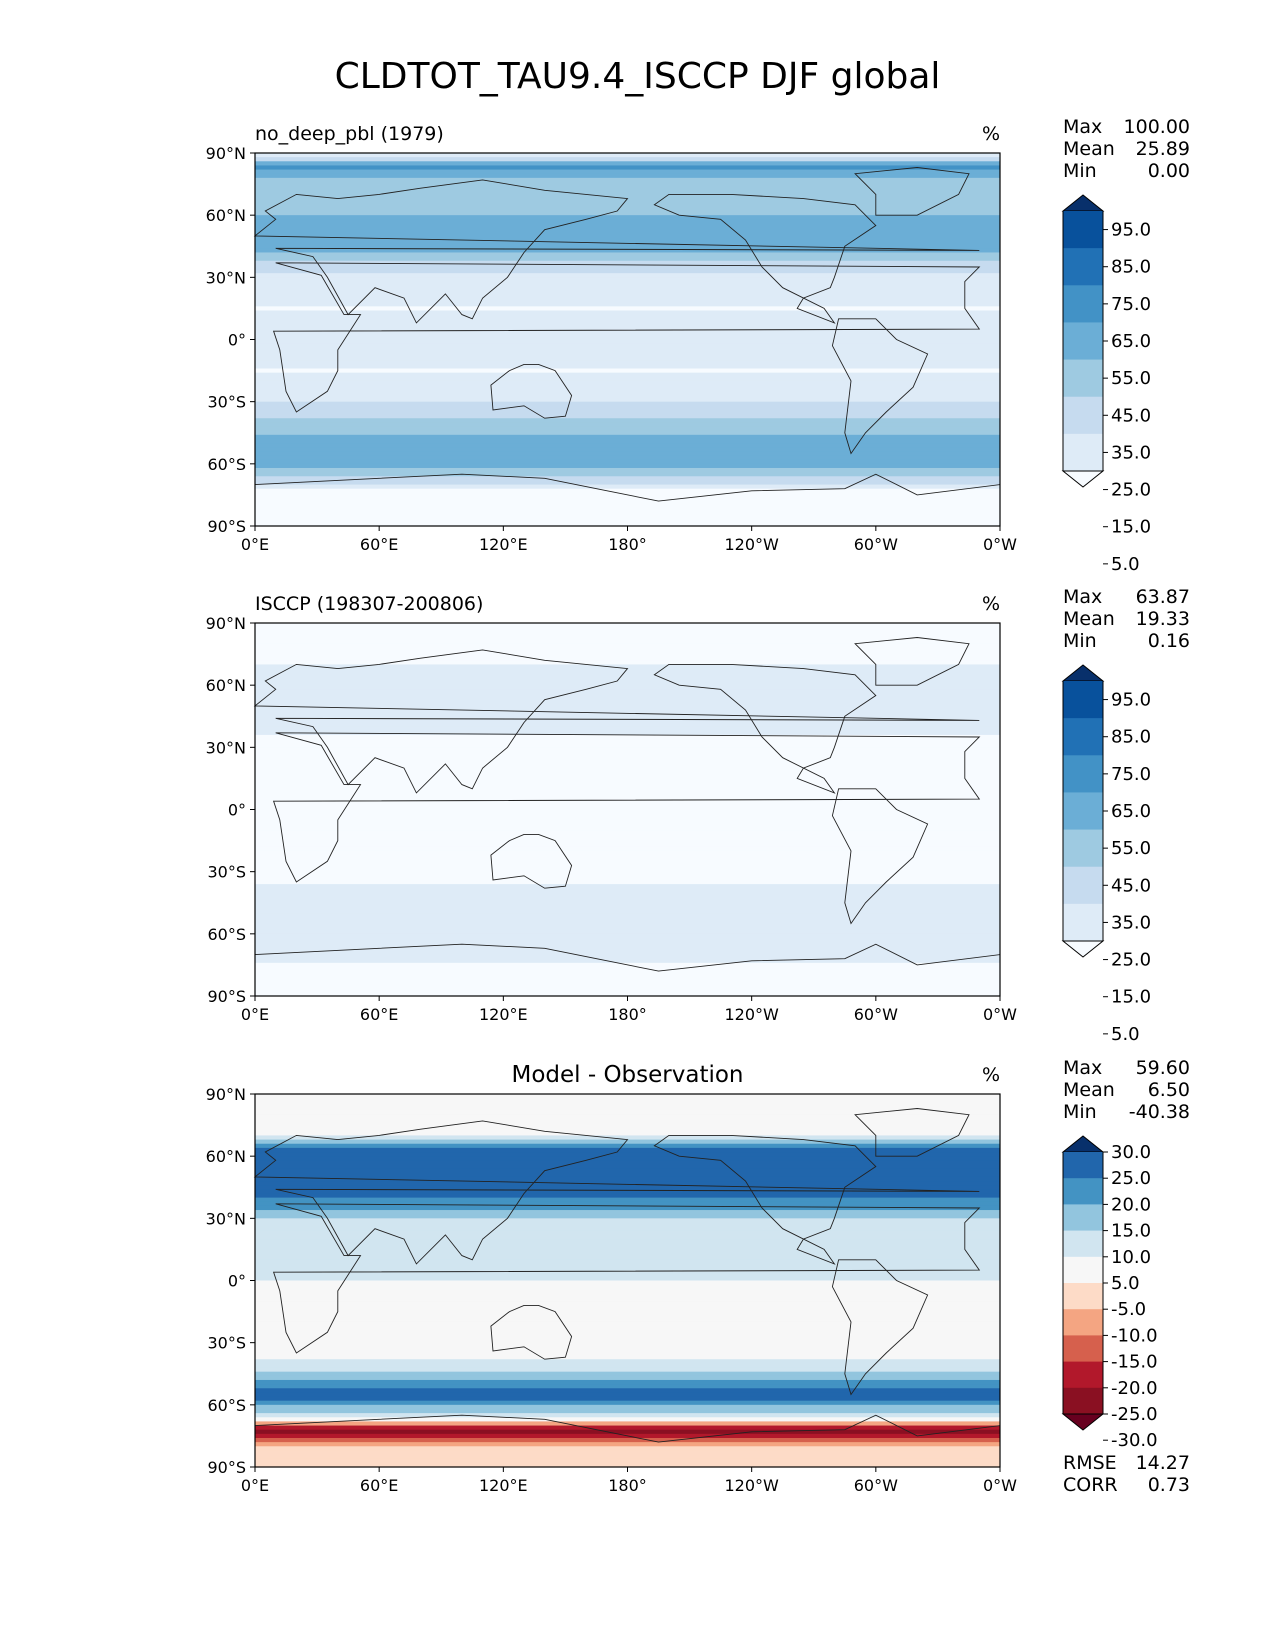 This screenshot has height=1650, width=1275. What do you see at coordinates (1083, 949) in the screenshot?
I see `colorbar-extend-bottom` at bounding box center [1083, 949].